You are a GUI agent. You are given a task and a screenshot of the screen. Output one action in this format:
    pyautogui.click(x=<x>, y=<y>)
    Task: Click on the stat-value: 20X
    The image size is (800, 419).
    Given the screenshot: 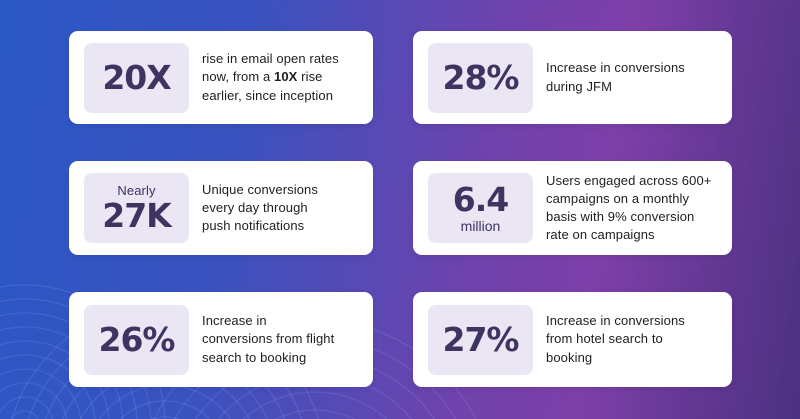 What is the action you would take?
    pyautogui.click(x=136, y=77)
    